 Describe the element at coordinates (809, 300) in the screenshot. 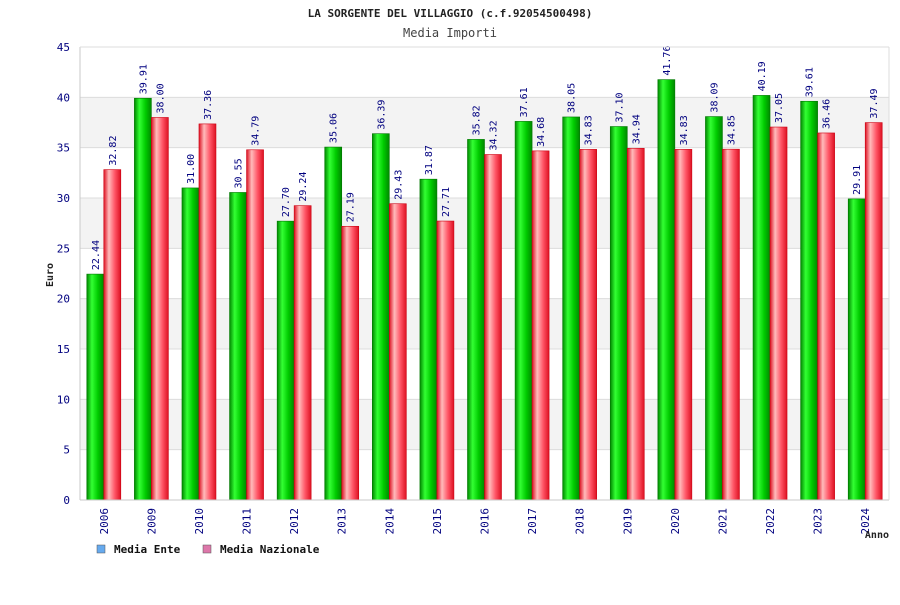

I see `bar-media-ente-2023` at that location.